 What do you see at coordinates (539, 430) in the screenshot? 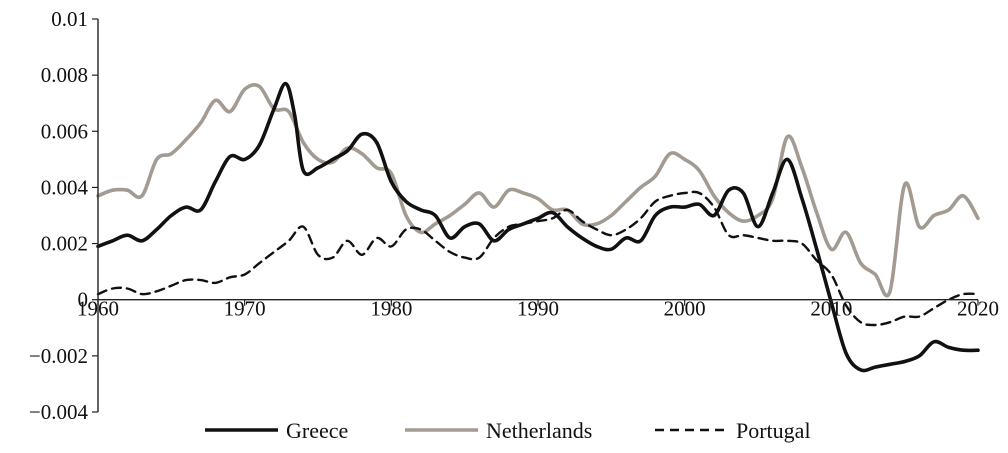
I see `legend-label-netherlands: Netherlands` at bounding box center [539, 430].